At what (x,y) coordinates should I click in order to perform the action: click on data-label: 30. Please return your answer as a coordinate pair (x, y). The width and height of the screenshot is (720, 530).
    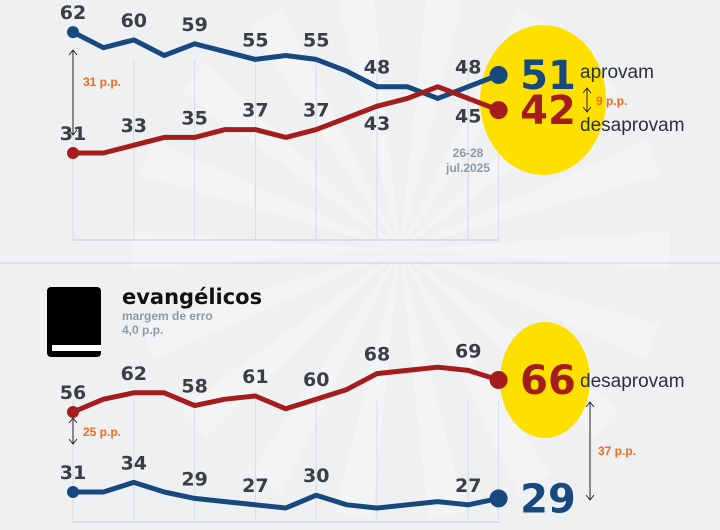
    Looking at the image, I should click on (316, 476).